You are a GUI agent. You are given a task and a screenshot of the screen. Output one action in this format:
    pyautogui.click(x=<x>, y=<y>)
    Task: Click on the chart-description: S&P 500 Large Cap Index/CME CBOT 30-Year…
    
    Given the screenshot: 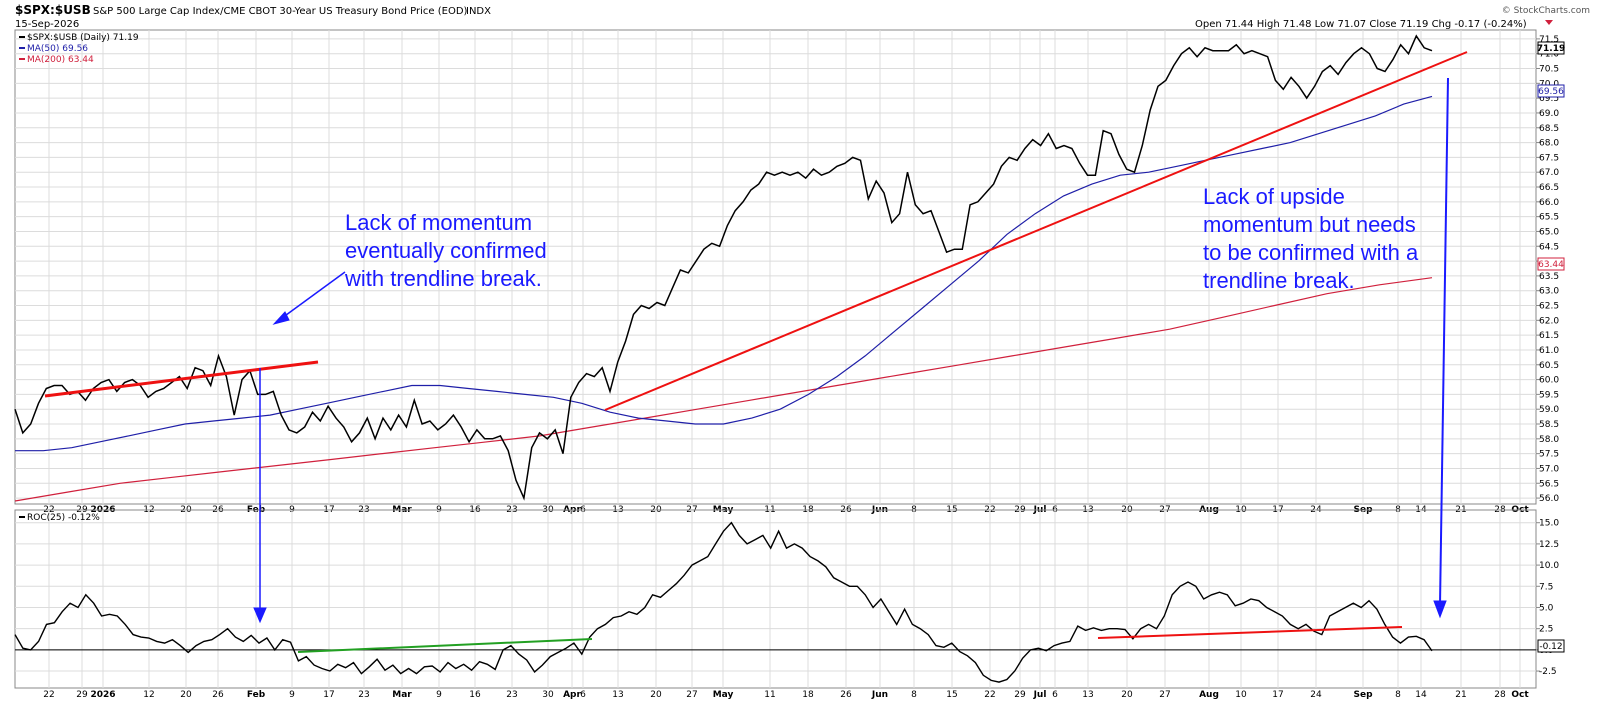 What is the action you would take?
    pyautogui.click(x=280, y=11)
    